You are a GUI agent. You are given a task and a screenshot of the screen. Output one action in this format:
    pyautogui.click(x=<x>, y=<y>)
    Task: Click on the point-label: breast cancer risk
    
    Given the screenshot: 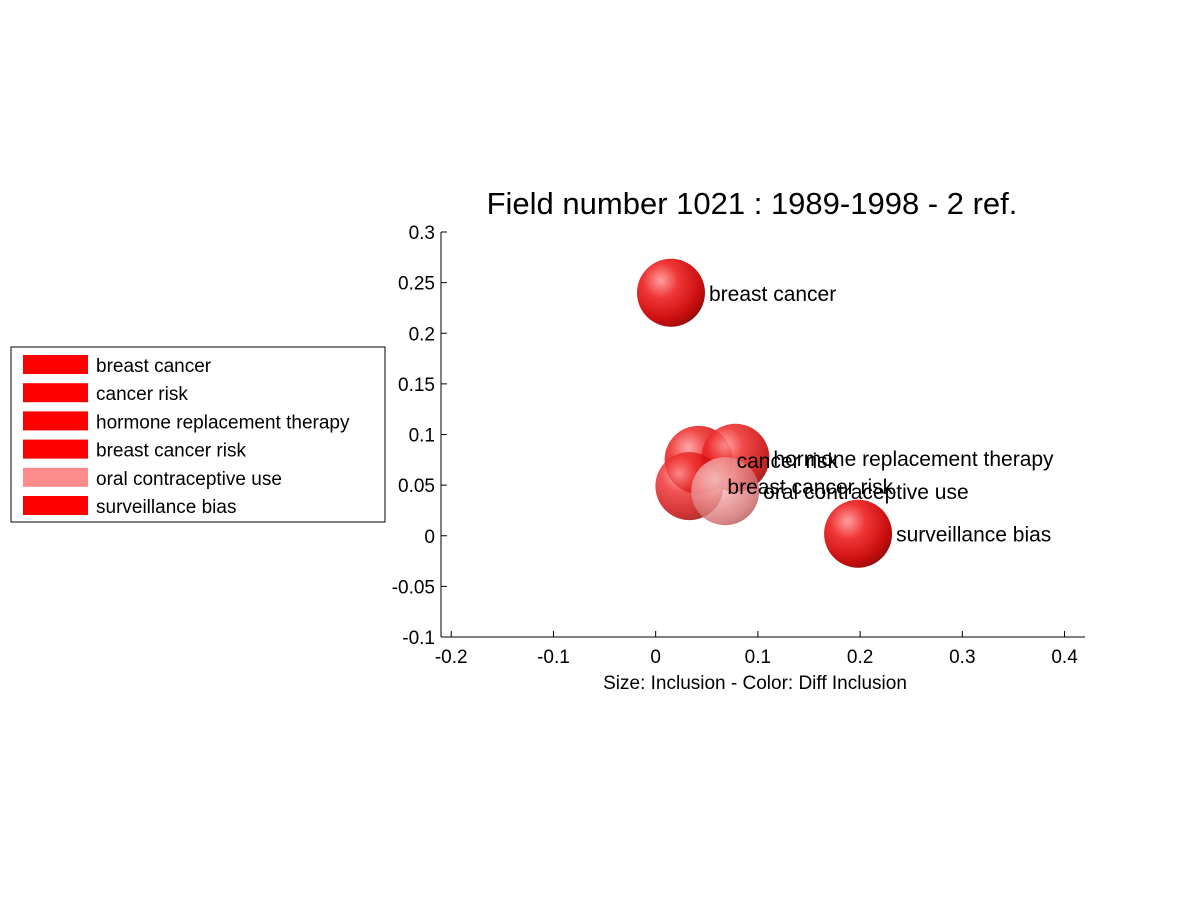 What is the action you would take?
    pyautogui.click(x=810, y=487)
    